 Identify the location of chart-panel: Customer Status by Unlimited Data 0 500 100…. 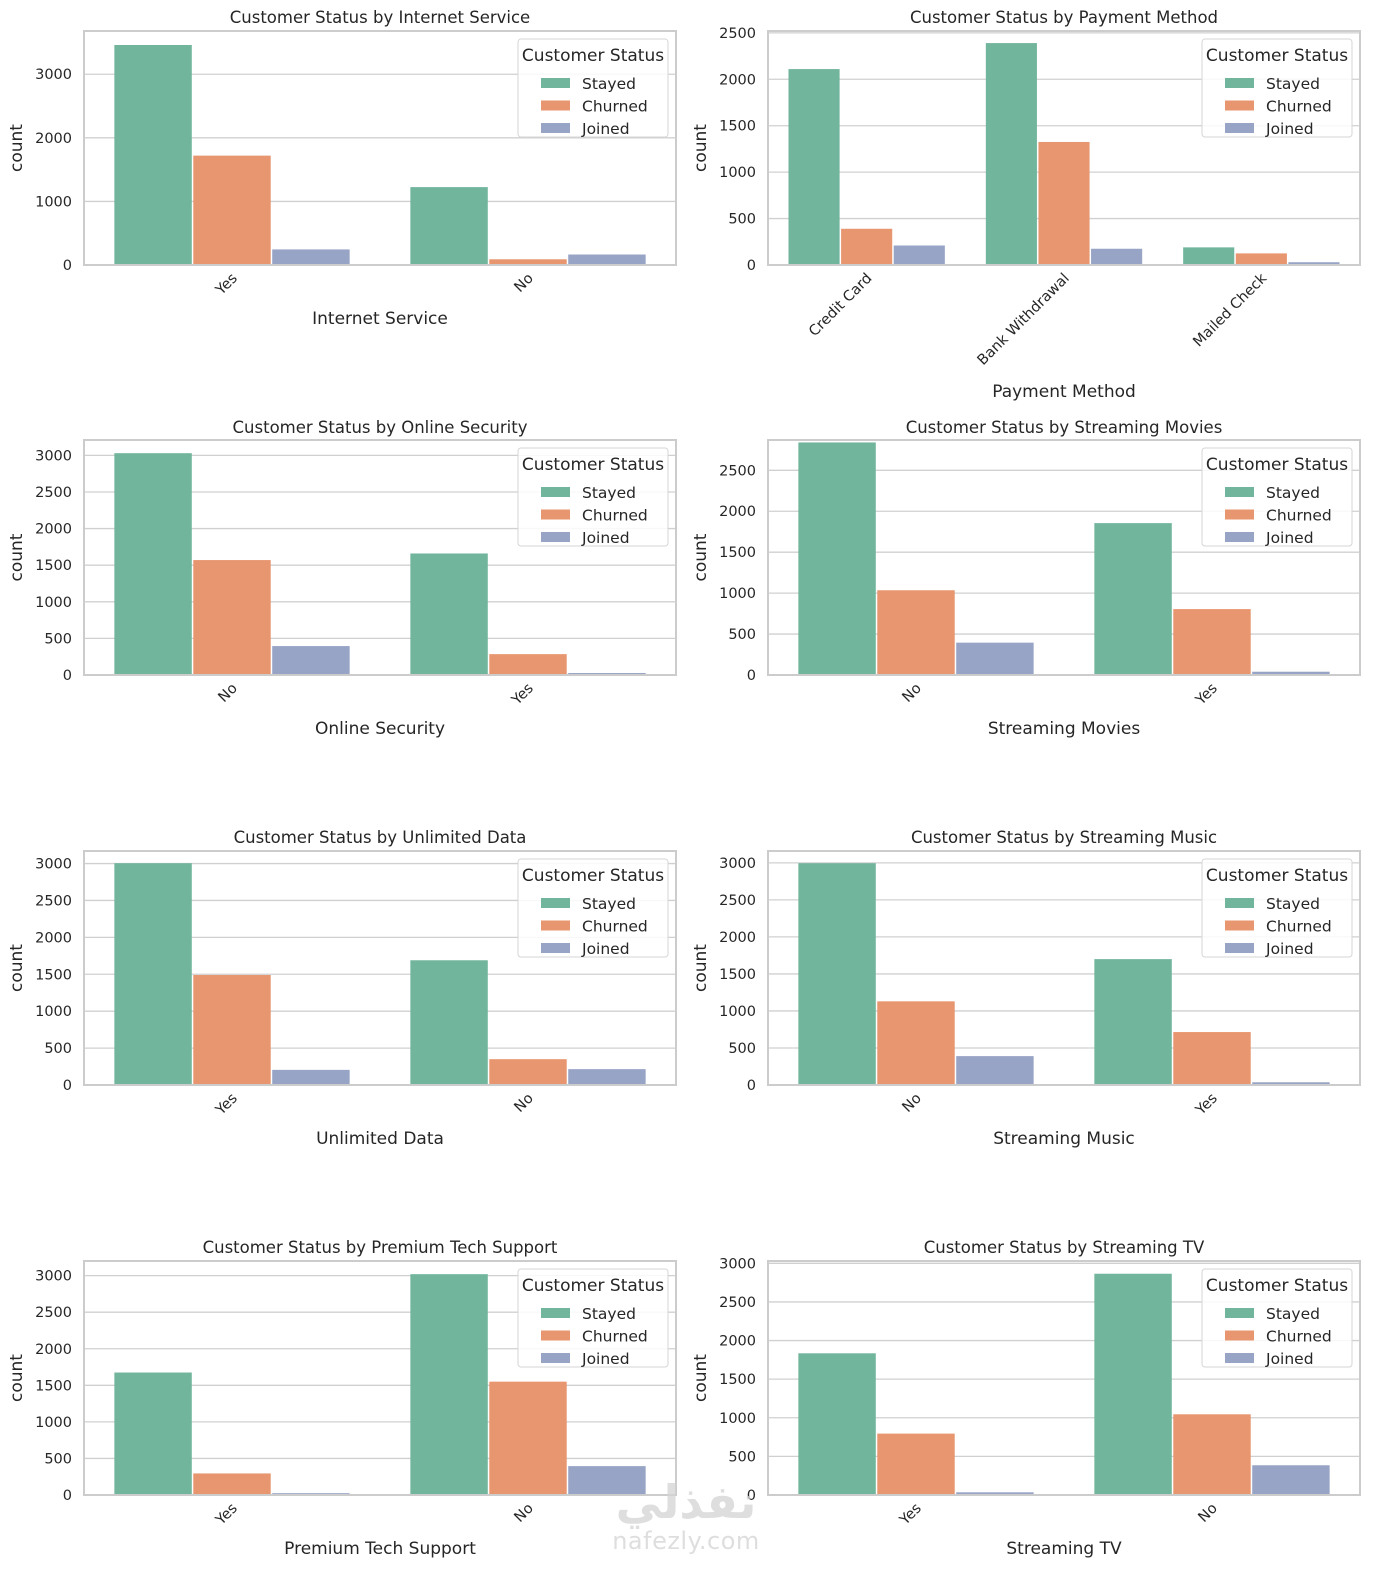
(342, 988).